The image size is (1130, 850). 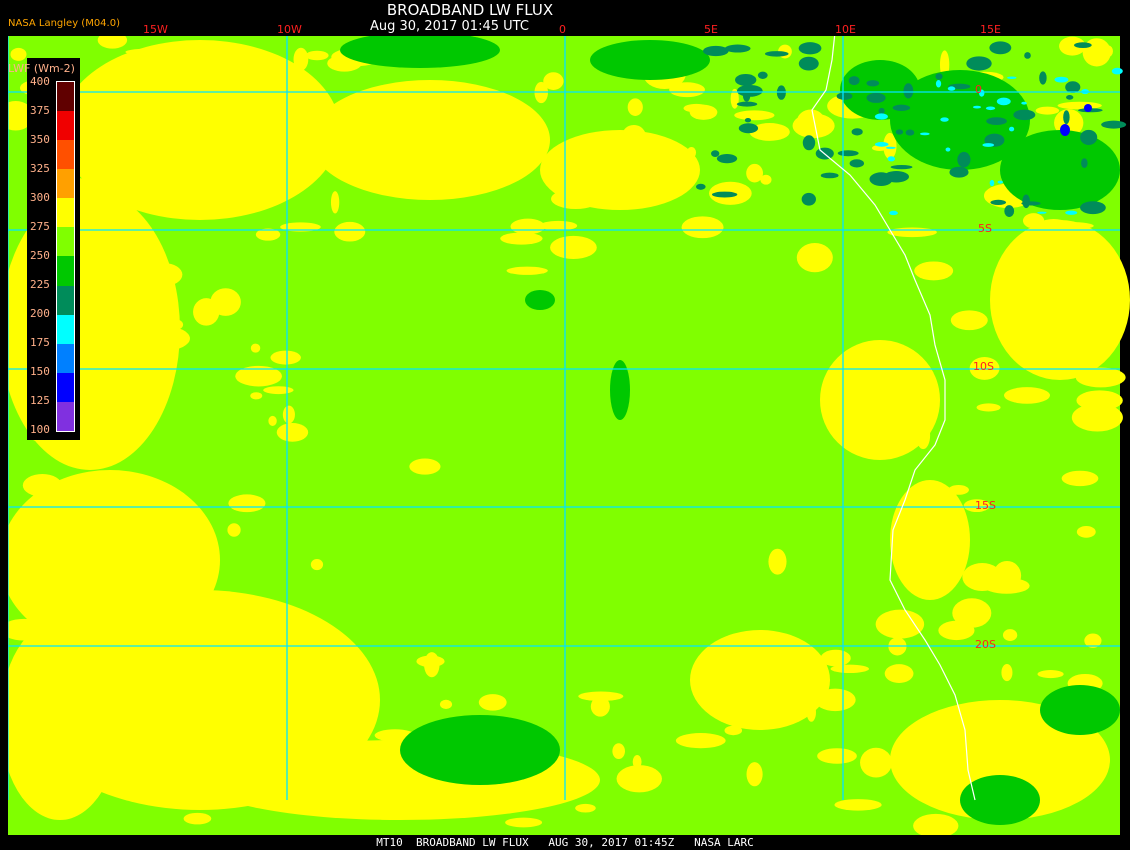 What do you see at coordinates (40, 429) in the screenshot?
I see `legend-tick: 100` at bounding box center [40, 429].